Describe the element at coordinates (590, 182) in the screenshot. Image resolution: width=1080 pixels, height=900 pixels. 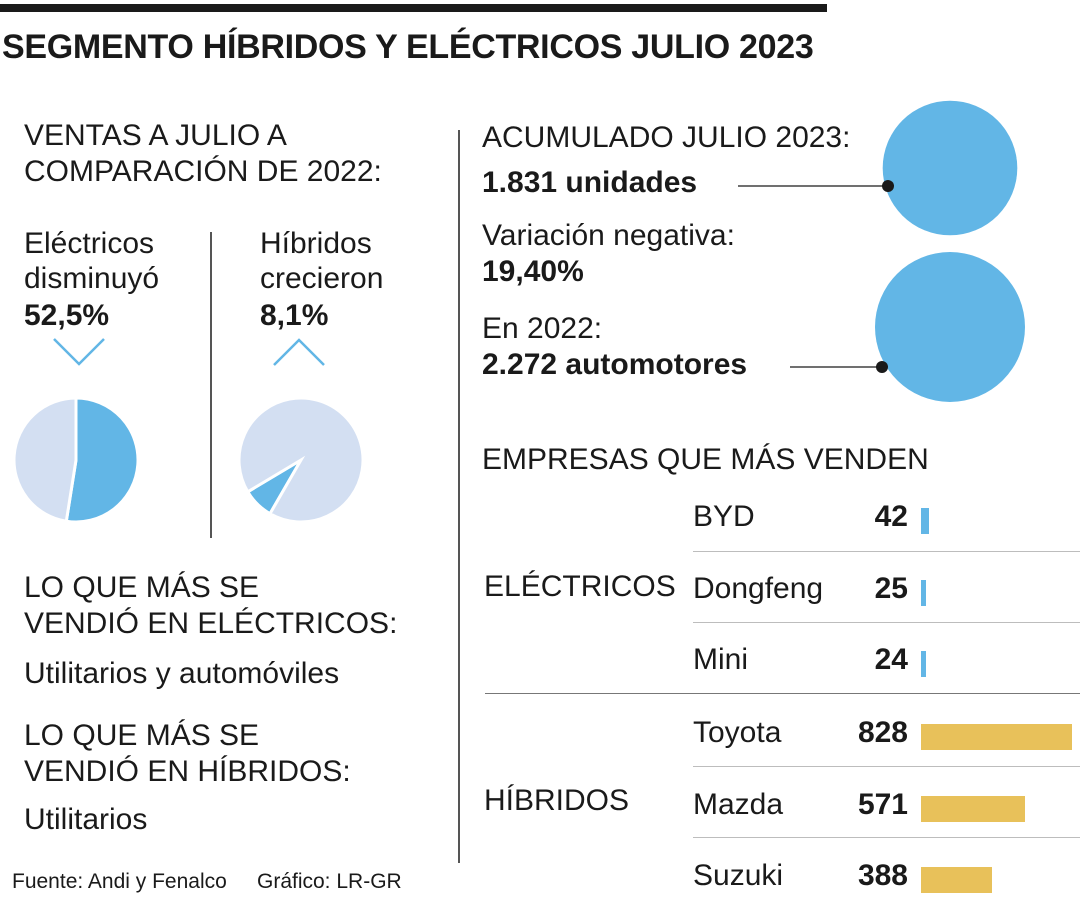
I see `acumulado-value: 1.831 unidades` at that location.